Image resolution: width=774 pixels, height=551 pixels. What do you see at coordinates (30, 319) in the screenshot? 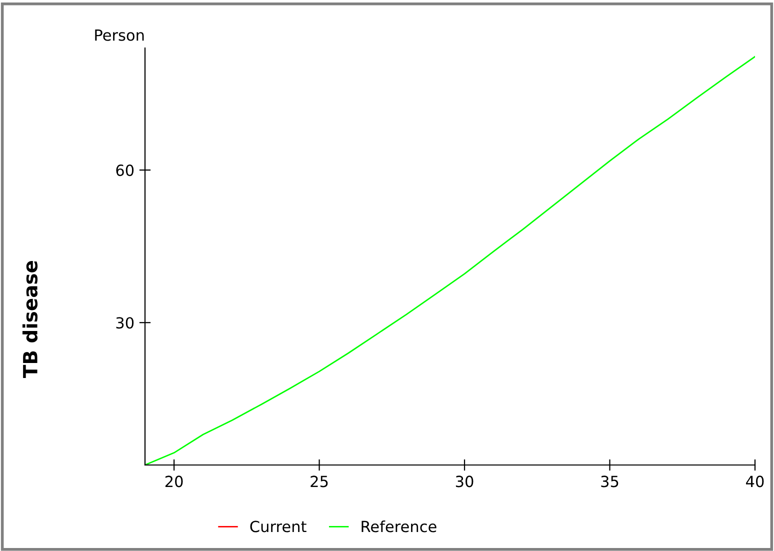
I see `y-axis-title: TB disease` at bounding box center [30, 319].